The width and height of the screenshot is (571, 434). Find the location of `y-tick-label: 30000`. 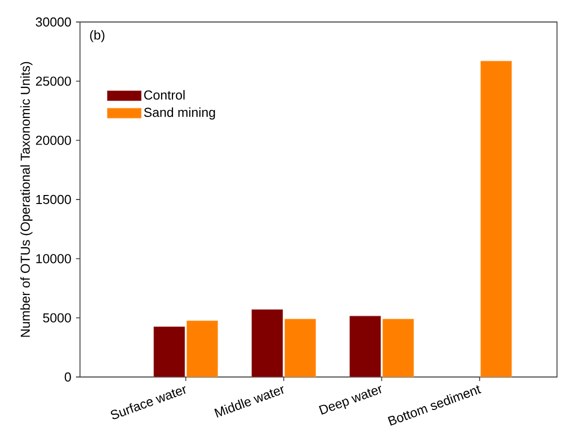

y-tick-label: 30000 is located at coordinates (53, 22).